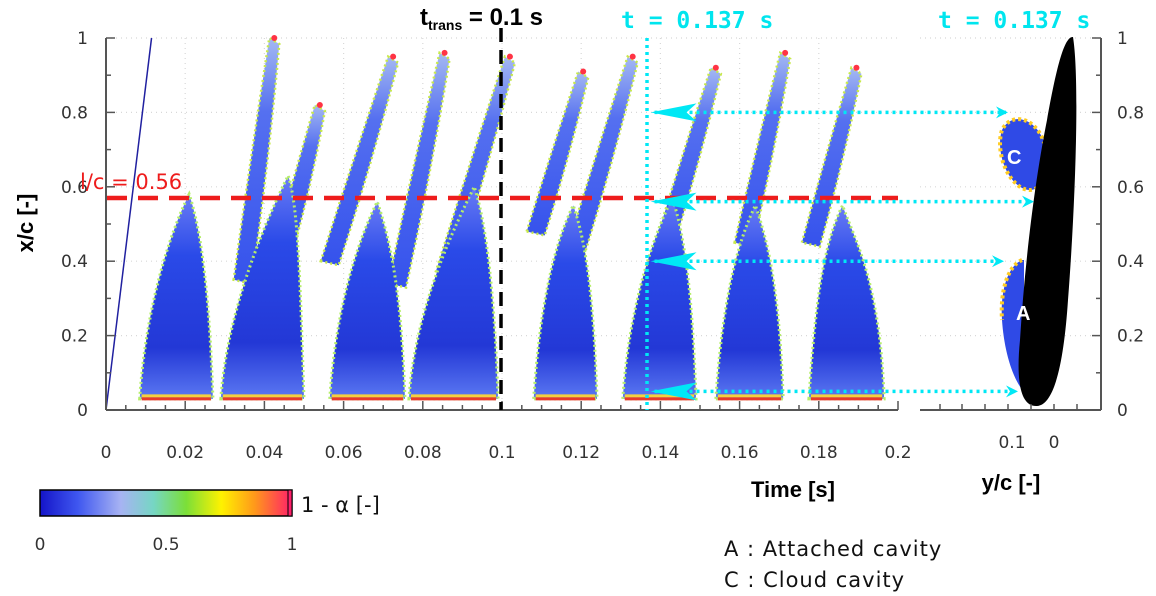  I want to click on transition-t: t, so click(424, 17).